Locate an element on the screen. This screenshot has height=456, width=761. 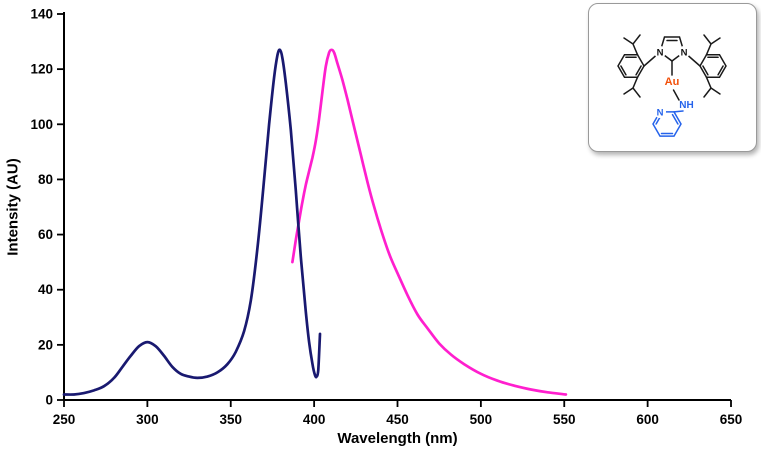
nh-pyridine-bond is located at coordinates (678, 111).